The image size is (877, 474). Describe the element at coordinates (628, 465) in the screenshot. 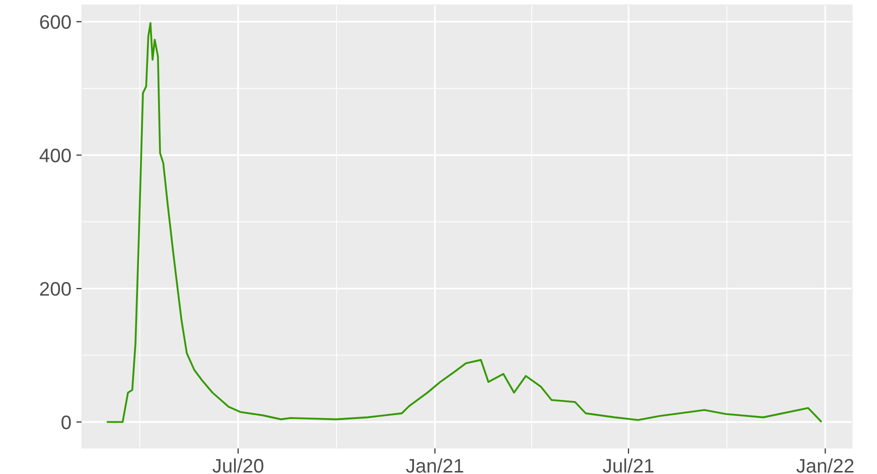

I see `x-tick-label: Jul/21` at that location.